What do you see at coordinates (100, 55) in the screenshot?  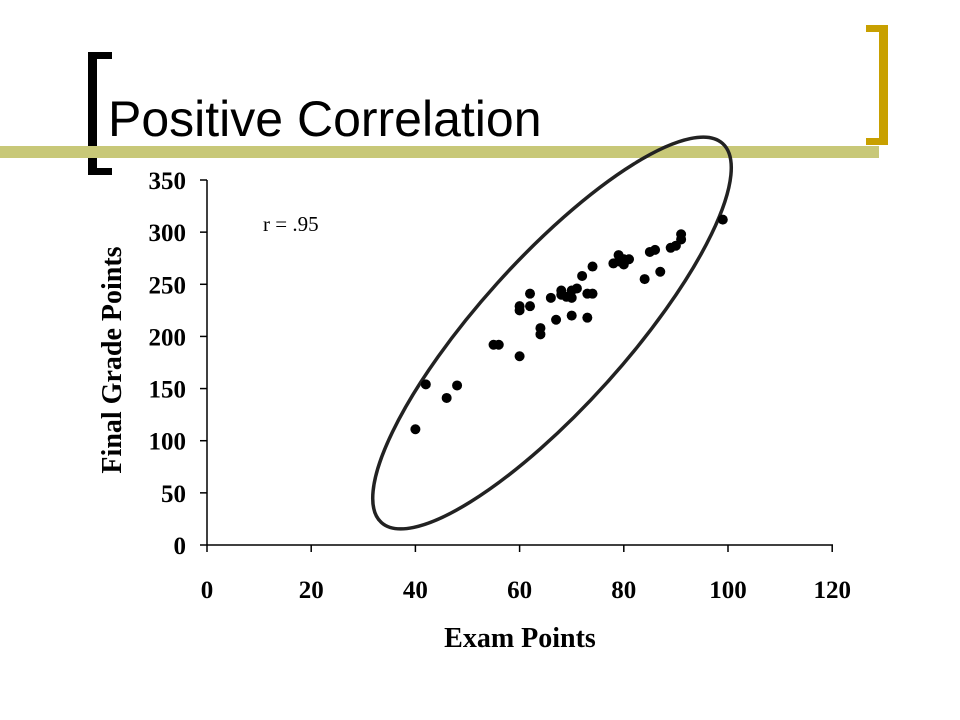 I see `left-bracket-top` at bounding box center [100, 55].